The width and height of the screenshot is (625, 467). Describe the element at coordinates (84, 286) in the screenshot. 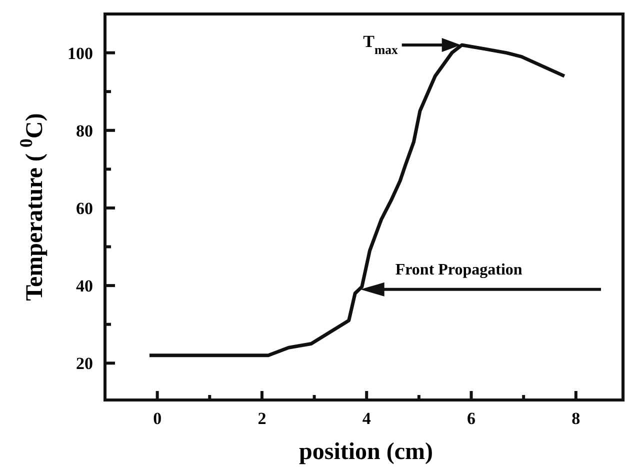

I see `y-tick-label: 40` at that location.